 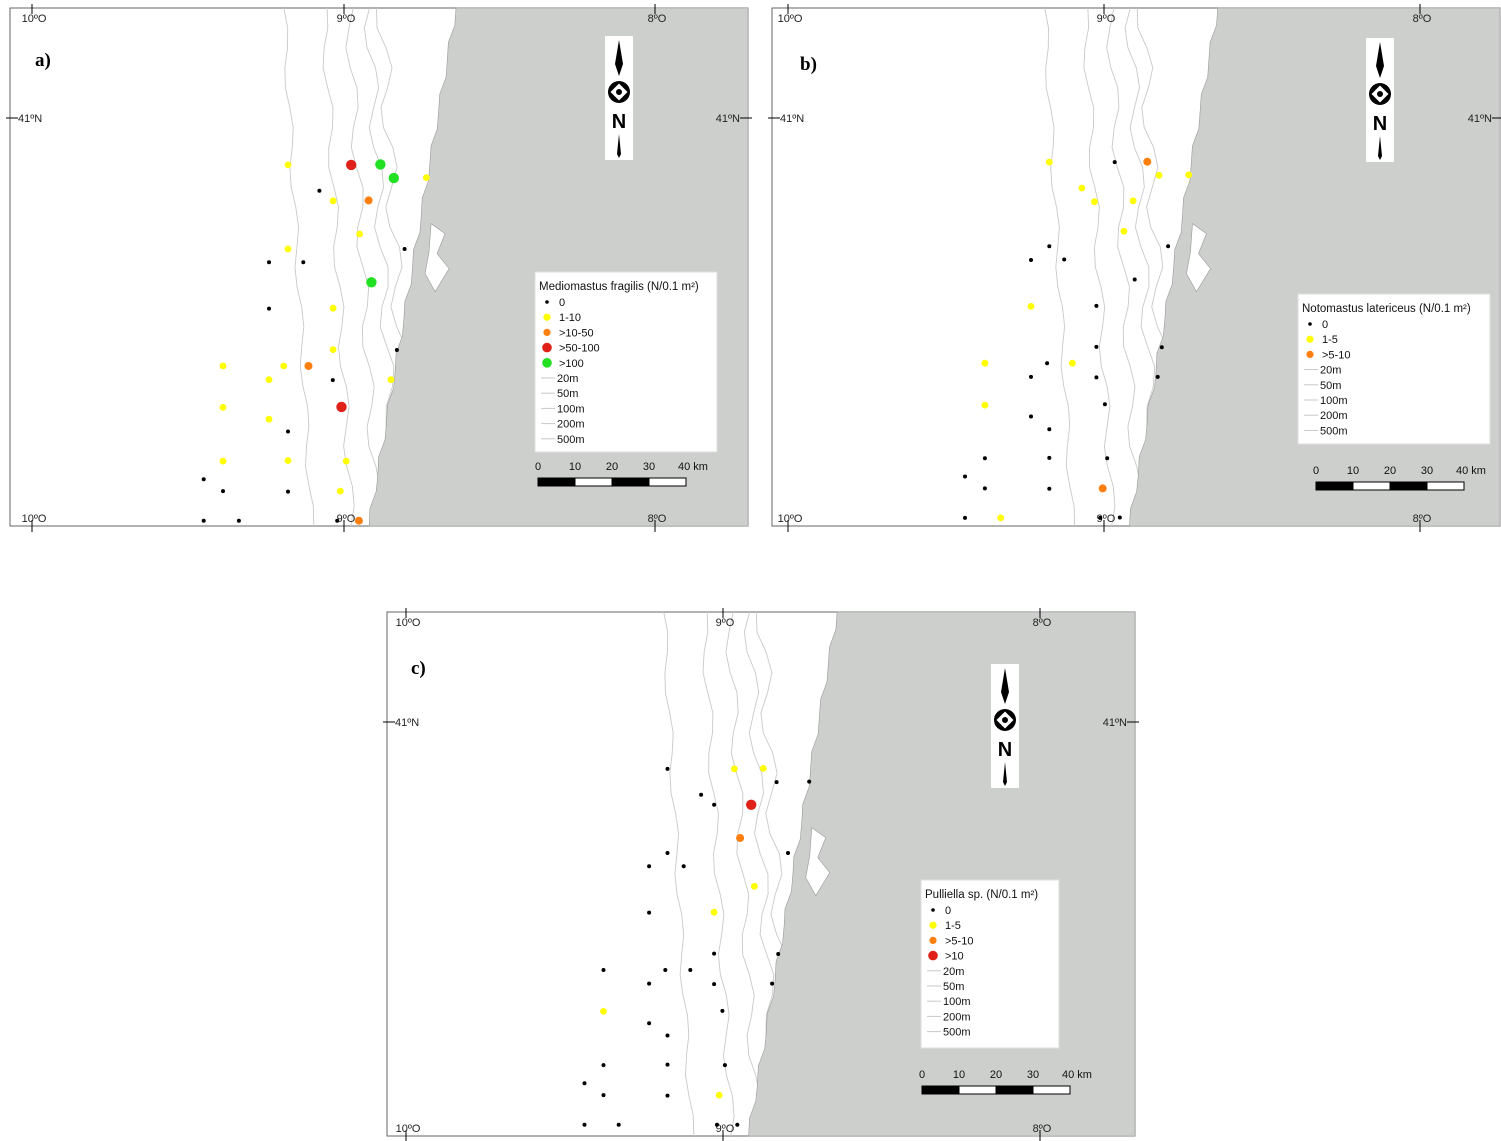 I want to click on scale-bar: 0 10 20 30 40 km, so click(x=621, y=474).